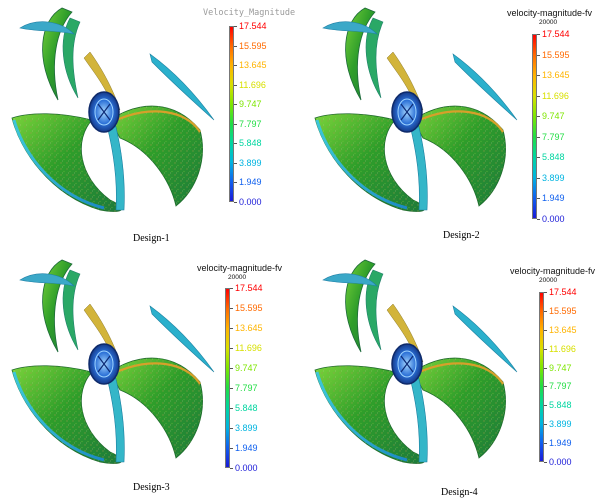 The width and height of the screenshot is (607, 503). I want to click on caption: Design-4, so click(459, 492).